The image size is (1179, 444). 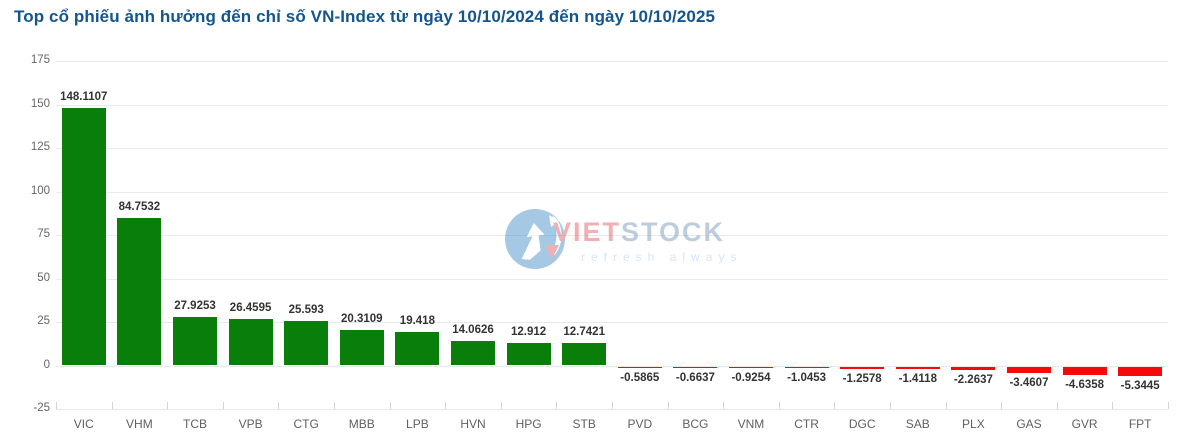 What do you see at coordinates (917, 378) in the screenshot?
I see `bar-value-label-SAB: -1.4118` at bounding box center [917, 378].